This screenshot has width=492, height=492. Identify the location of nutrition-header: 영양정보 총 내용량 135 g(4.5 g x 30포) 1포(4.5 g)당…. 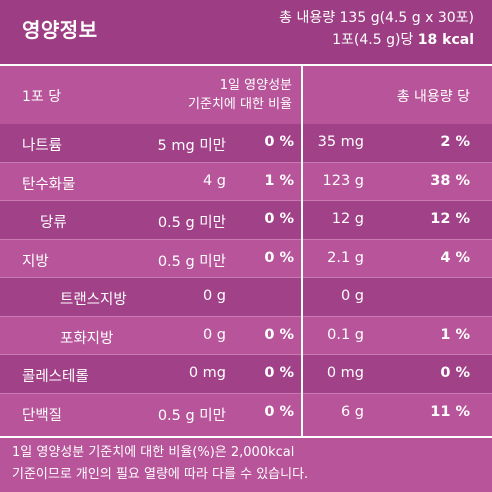
(246, 33).